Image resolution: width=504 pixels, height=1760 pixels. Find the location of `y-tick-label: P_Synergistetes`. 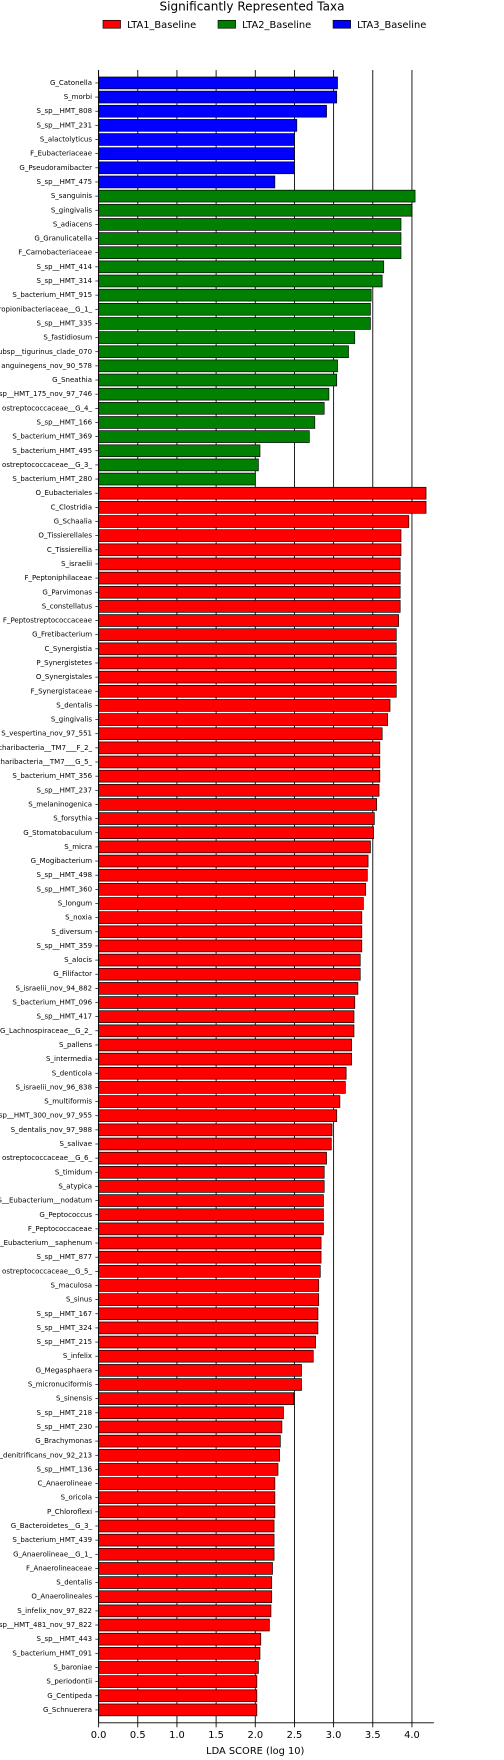

y-tick-label: P_Synergistetes is located at coordinates (64, 662).